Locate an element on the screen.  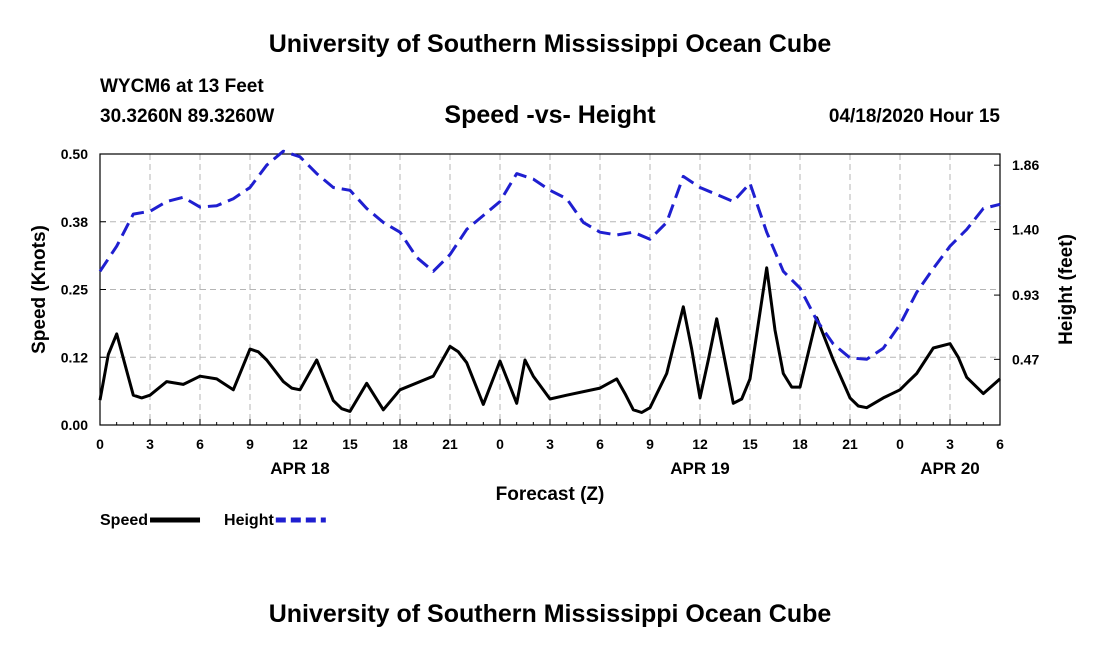
date-label: APR 20 is located at coordinates (950, 468).